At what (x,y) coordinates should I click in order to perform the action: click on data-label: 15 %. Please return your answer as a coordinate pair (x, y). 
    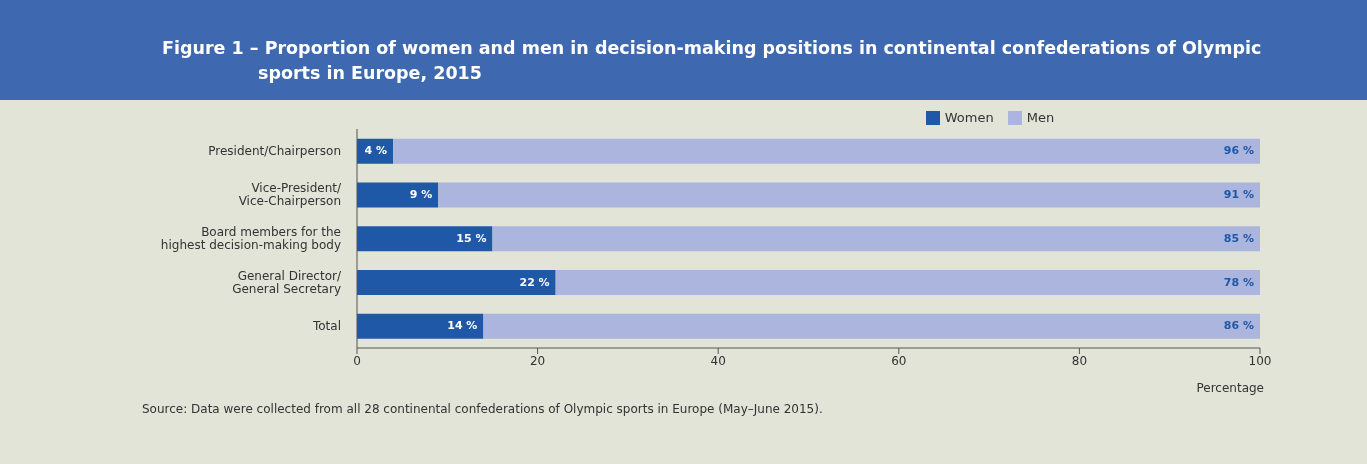
    Looking at the image, I should click on (471, 238).